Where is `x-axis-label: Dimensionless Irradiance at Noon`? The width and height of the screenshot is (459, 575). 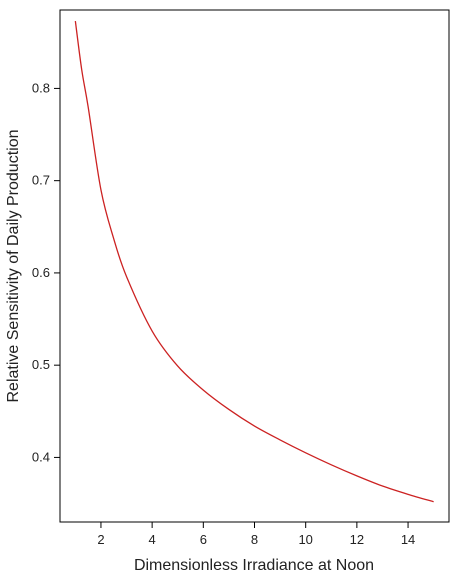 x-axis-label: Dimensionless Irradiance at Noon is located at coordinates (254, 565).